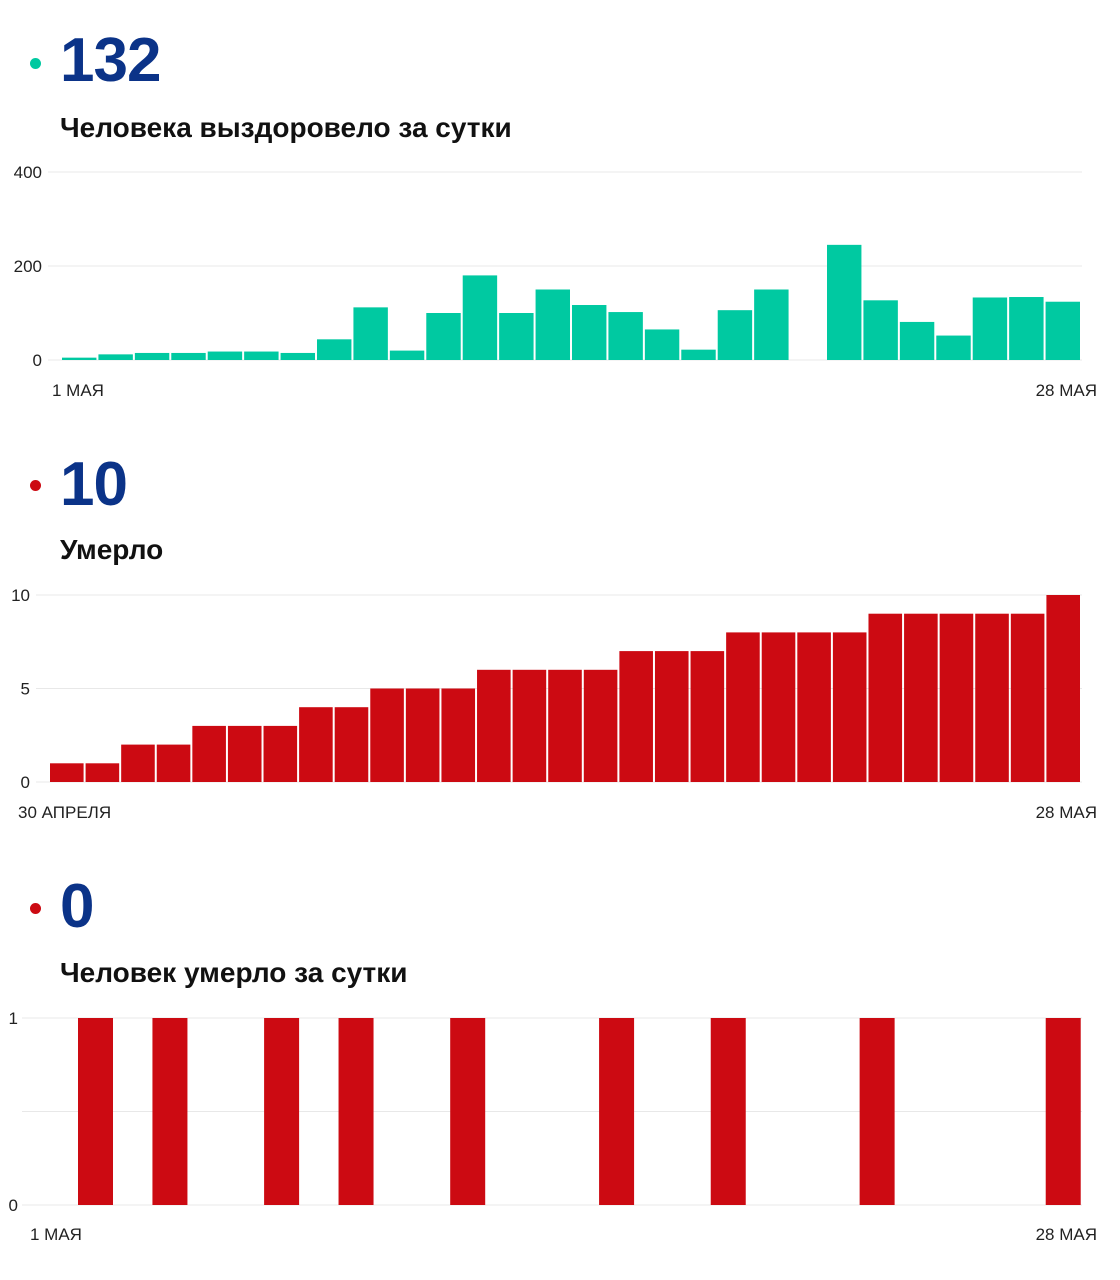 The width and height of the screenshot is (1120, 1280). Describe the element at coordinates (77, 906) in the screenshot. I see `deaths-daily-number: 0` at that location.